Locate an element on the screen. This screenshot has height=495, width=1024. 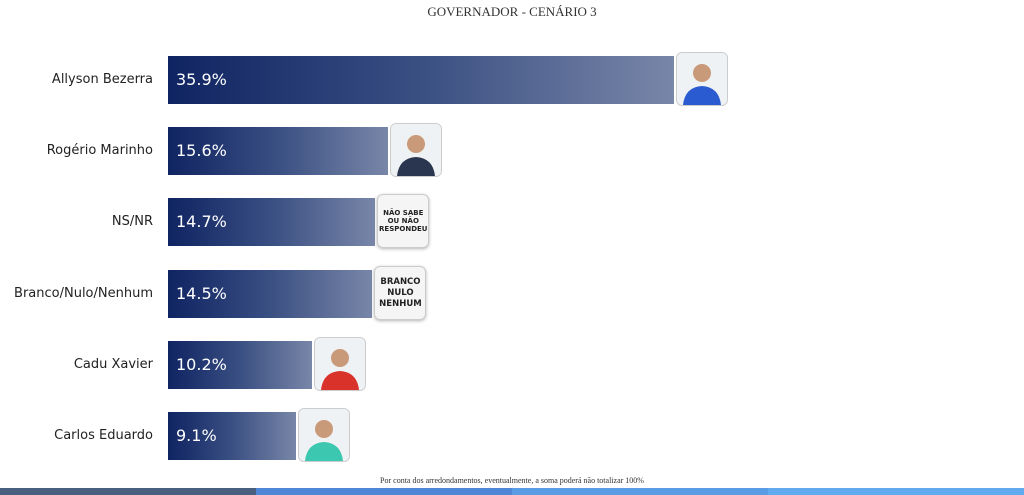
badge: NÃO SABE OU NÃO RESPONDEU is located at coordinates (403, 221).